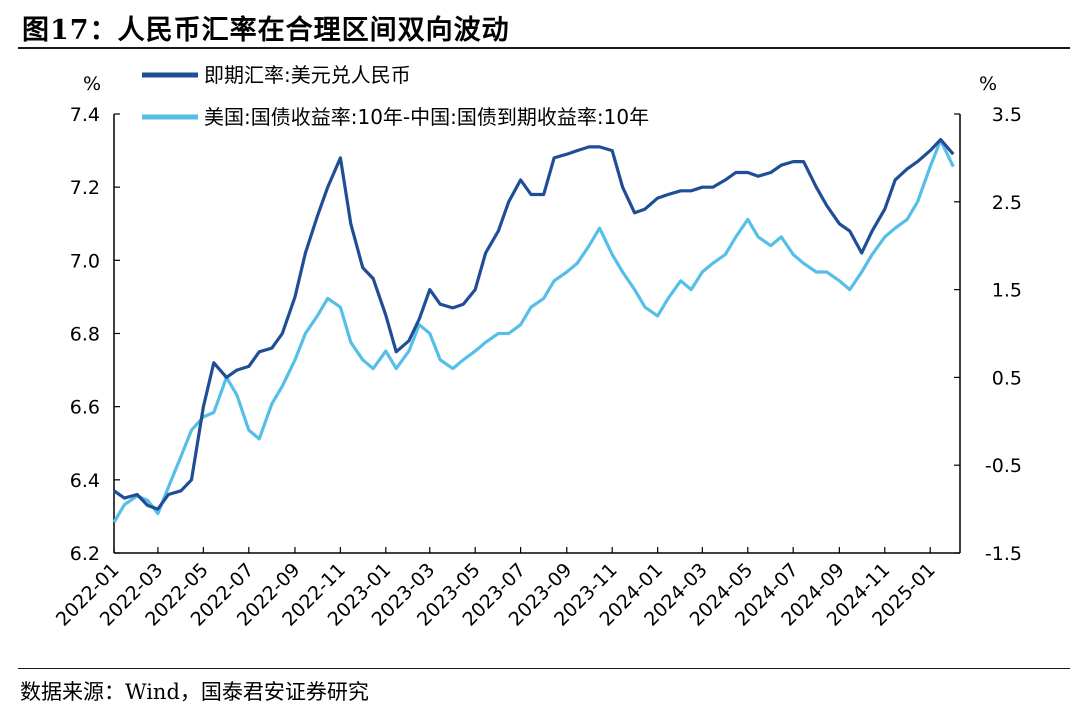 The height and width of the screenshot is (714, 1080). What do you see at coordinates (1007, 378) in the screenshot?
I see `y-right-tick-label: 0.5` at bounding box center [1007, 378].